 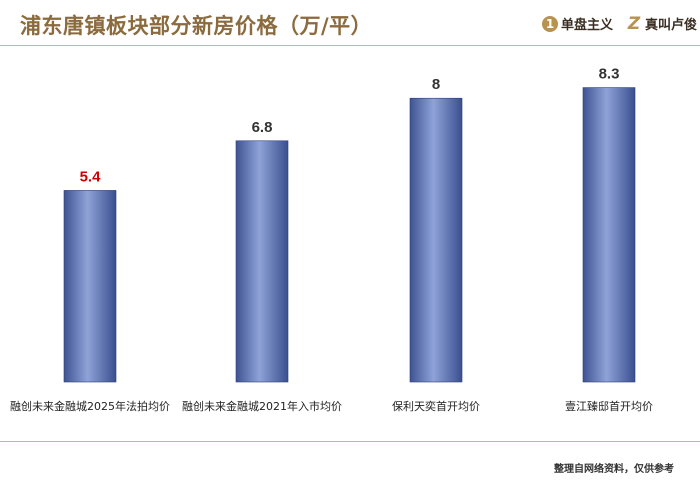 I want to click on category-label-1: 融创未来金融城2025年法拍均价, so click(x=90, y=406).